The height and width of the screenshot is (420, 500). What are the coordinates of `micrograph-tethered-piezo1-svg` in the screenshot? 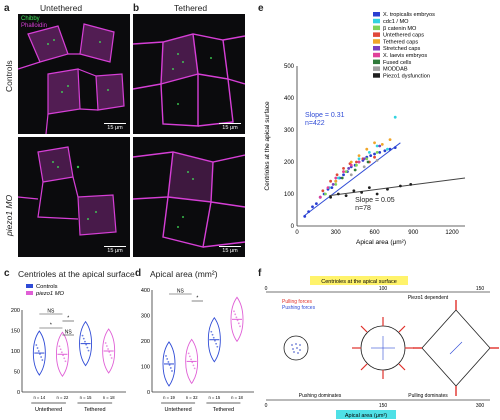 It's located at (189, 197).